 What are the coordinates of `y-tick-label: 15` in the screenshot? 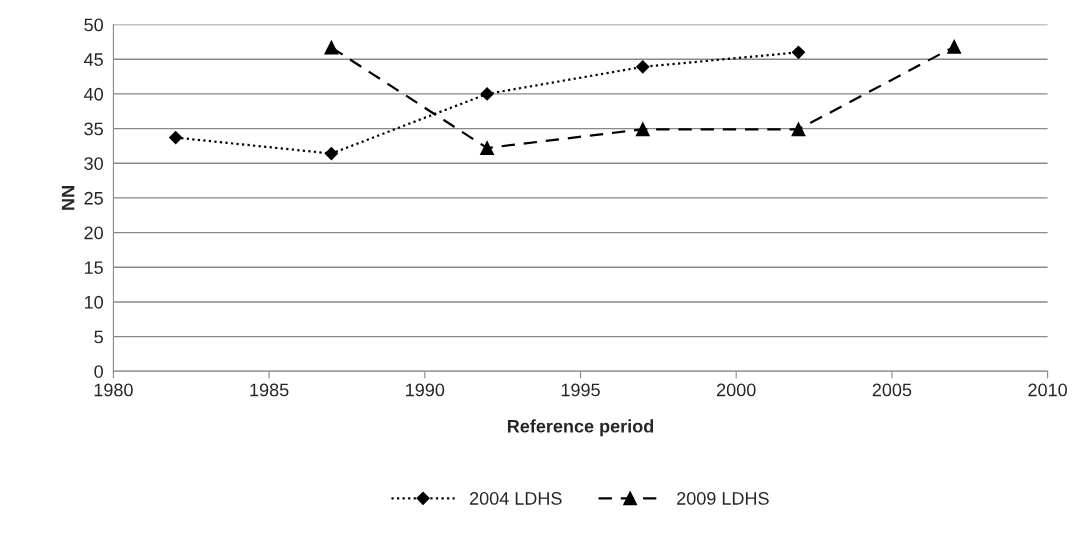 It's located at (93, 267).